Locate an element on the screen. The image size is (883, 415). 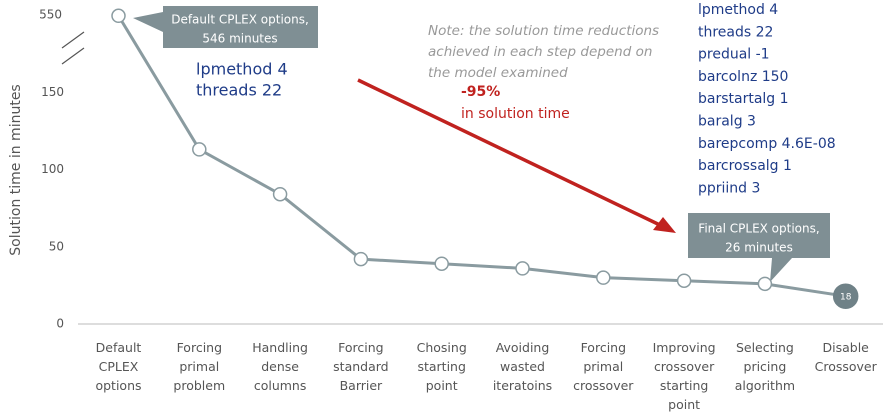
y-tick-label: 150 is located at coordinates (52, 92).